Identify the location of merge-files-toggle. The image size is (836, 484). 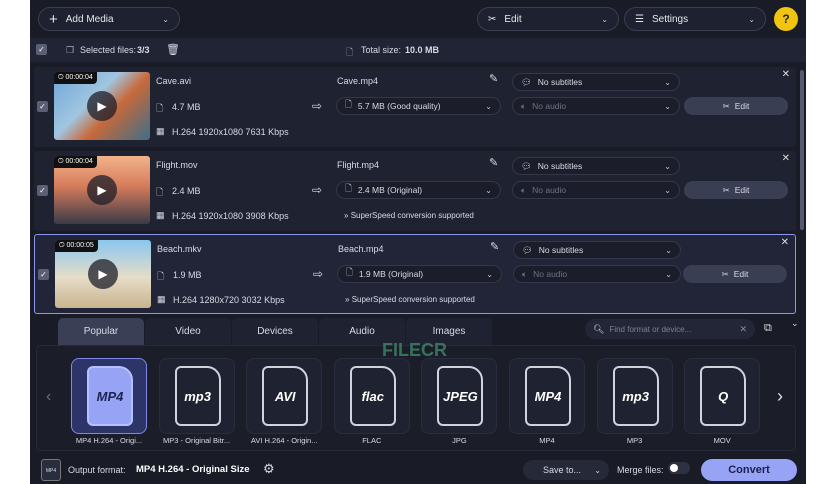
(679, 468).